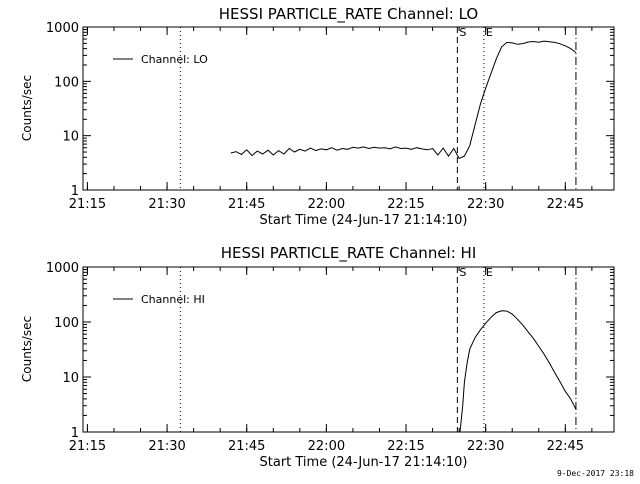 The width and height of the screenshot is (640, 484). What do you see at coordinates (349, 253) in the screenshot?
I see `panel-2-chart-title: HESSI PARTICLE_RATE Channel: HI` at bounding box center [349, 253].